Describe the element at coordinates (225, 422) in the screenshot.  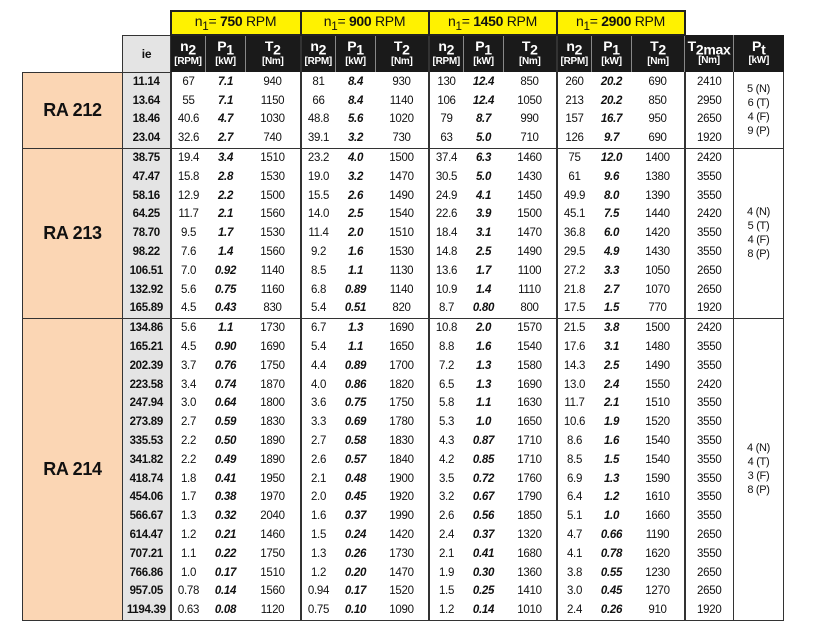
I see `p1-cell: 0.59` at that location.